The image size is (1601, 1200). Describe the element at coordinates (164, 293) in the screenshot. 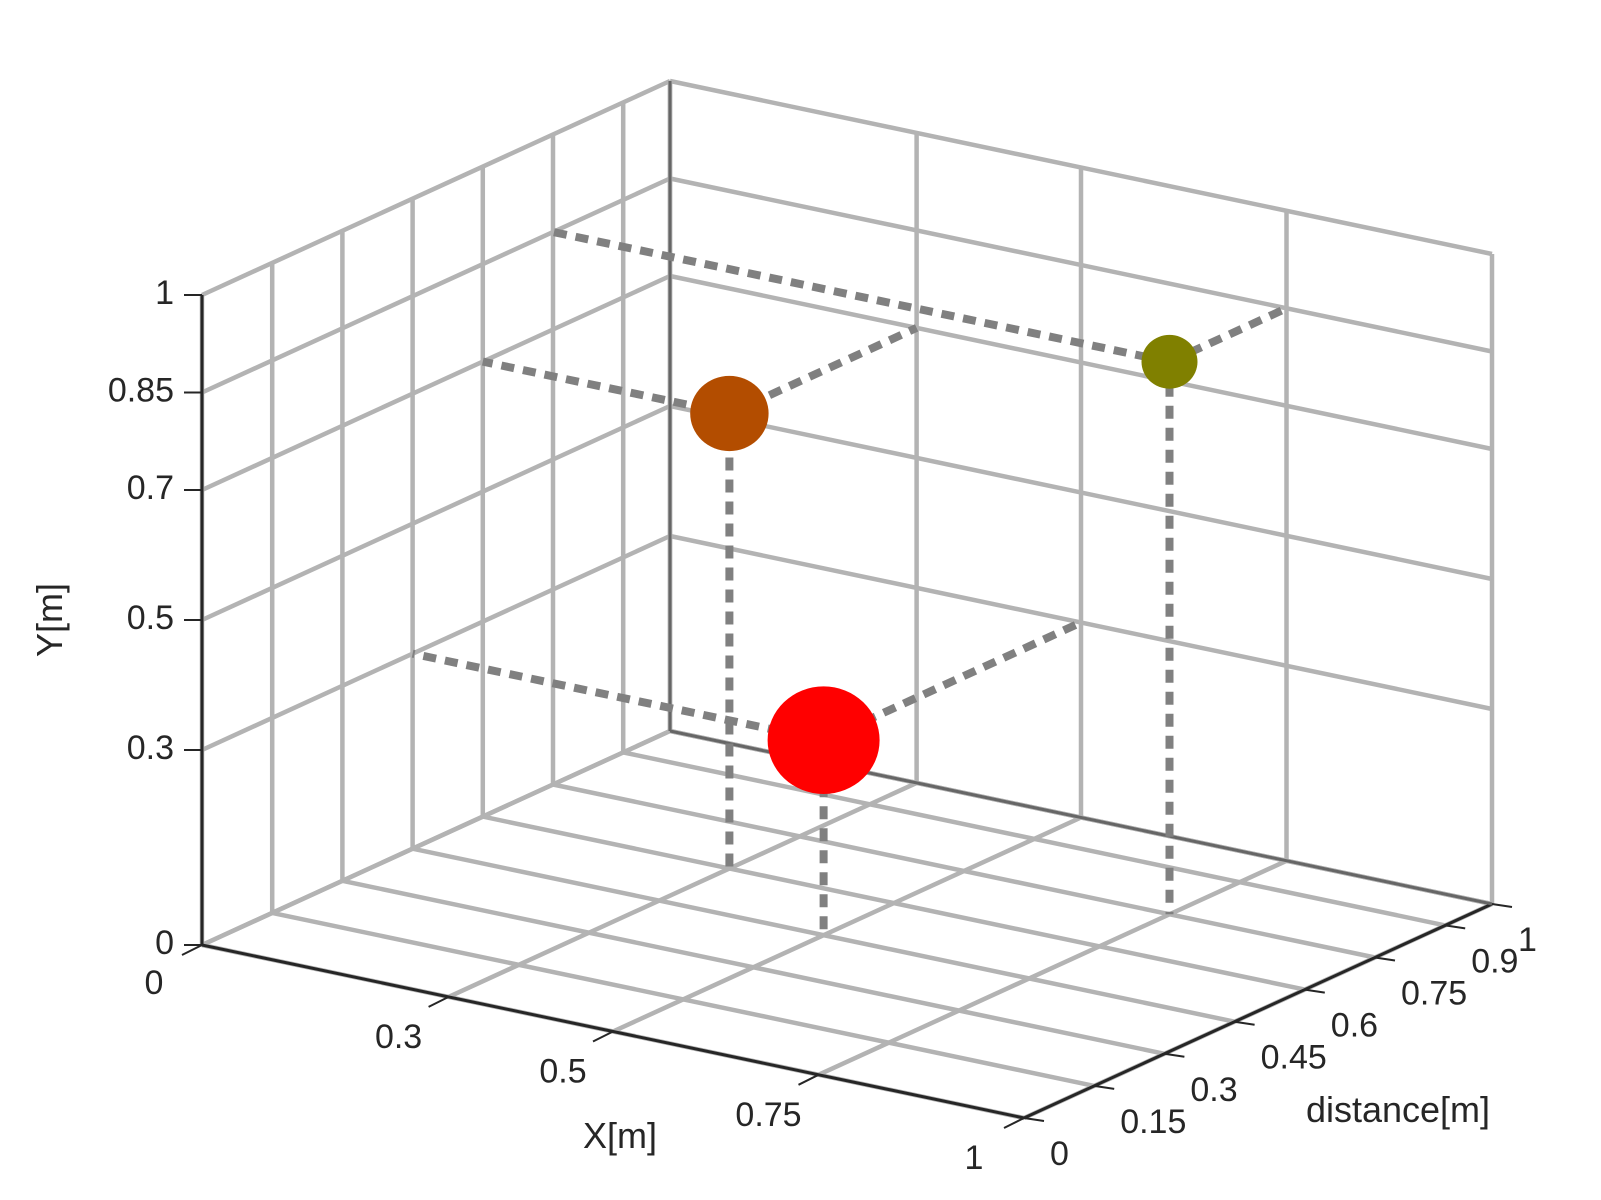

I see `y-tick-label: 1` at that location.